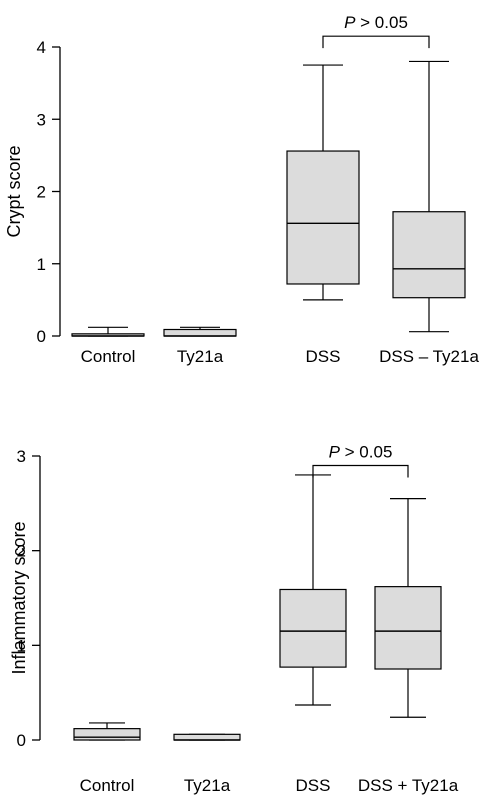  Describe the element at coordinates (41, 47) in the screenshot. I see `y-tick-label: 4` at that location.